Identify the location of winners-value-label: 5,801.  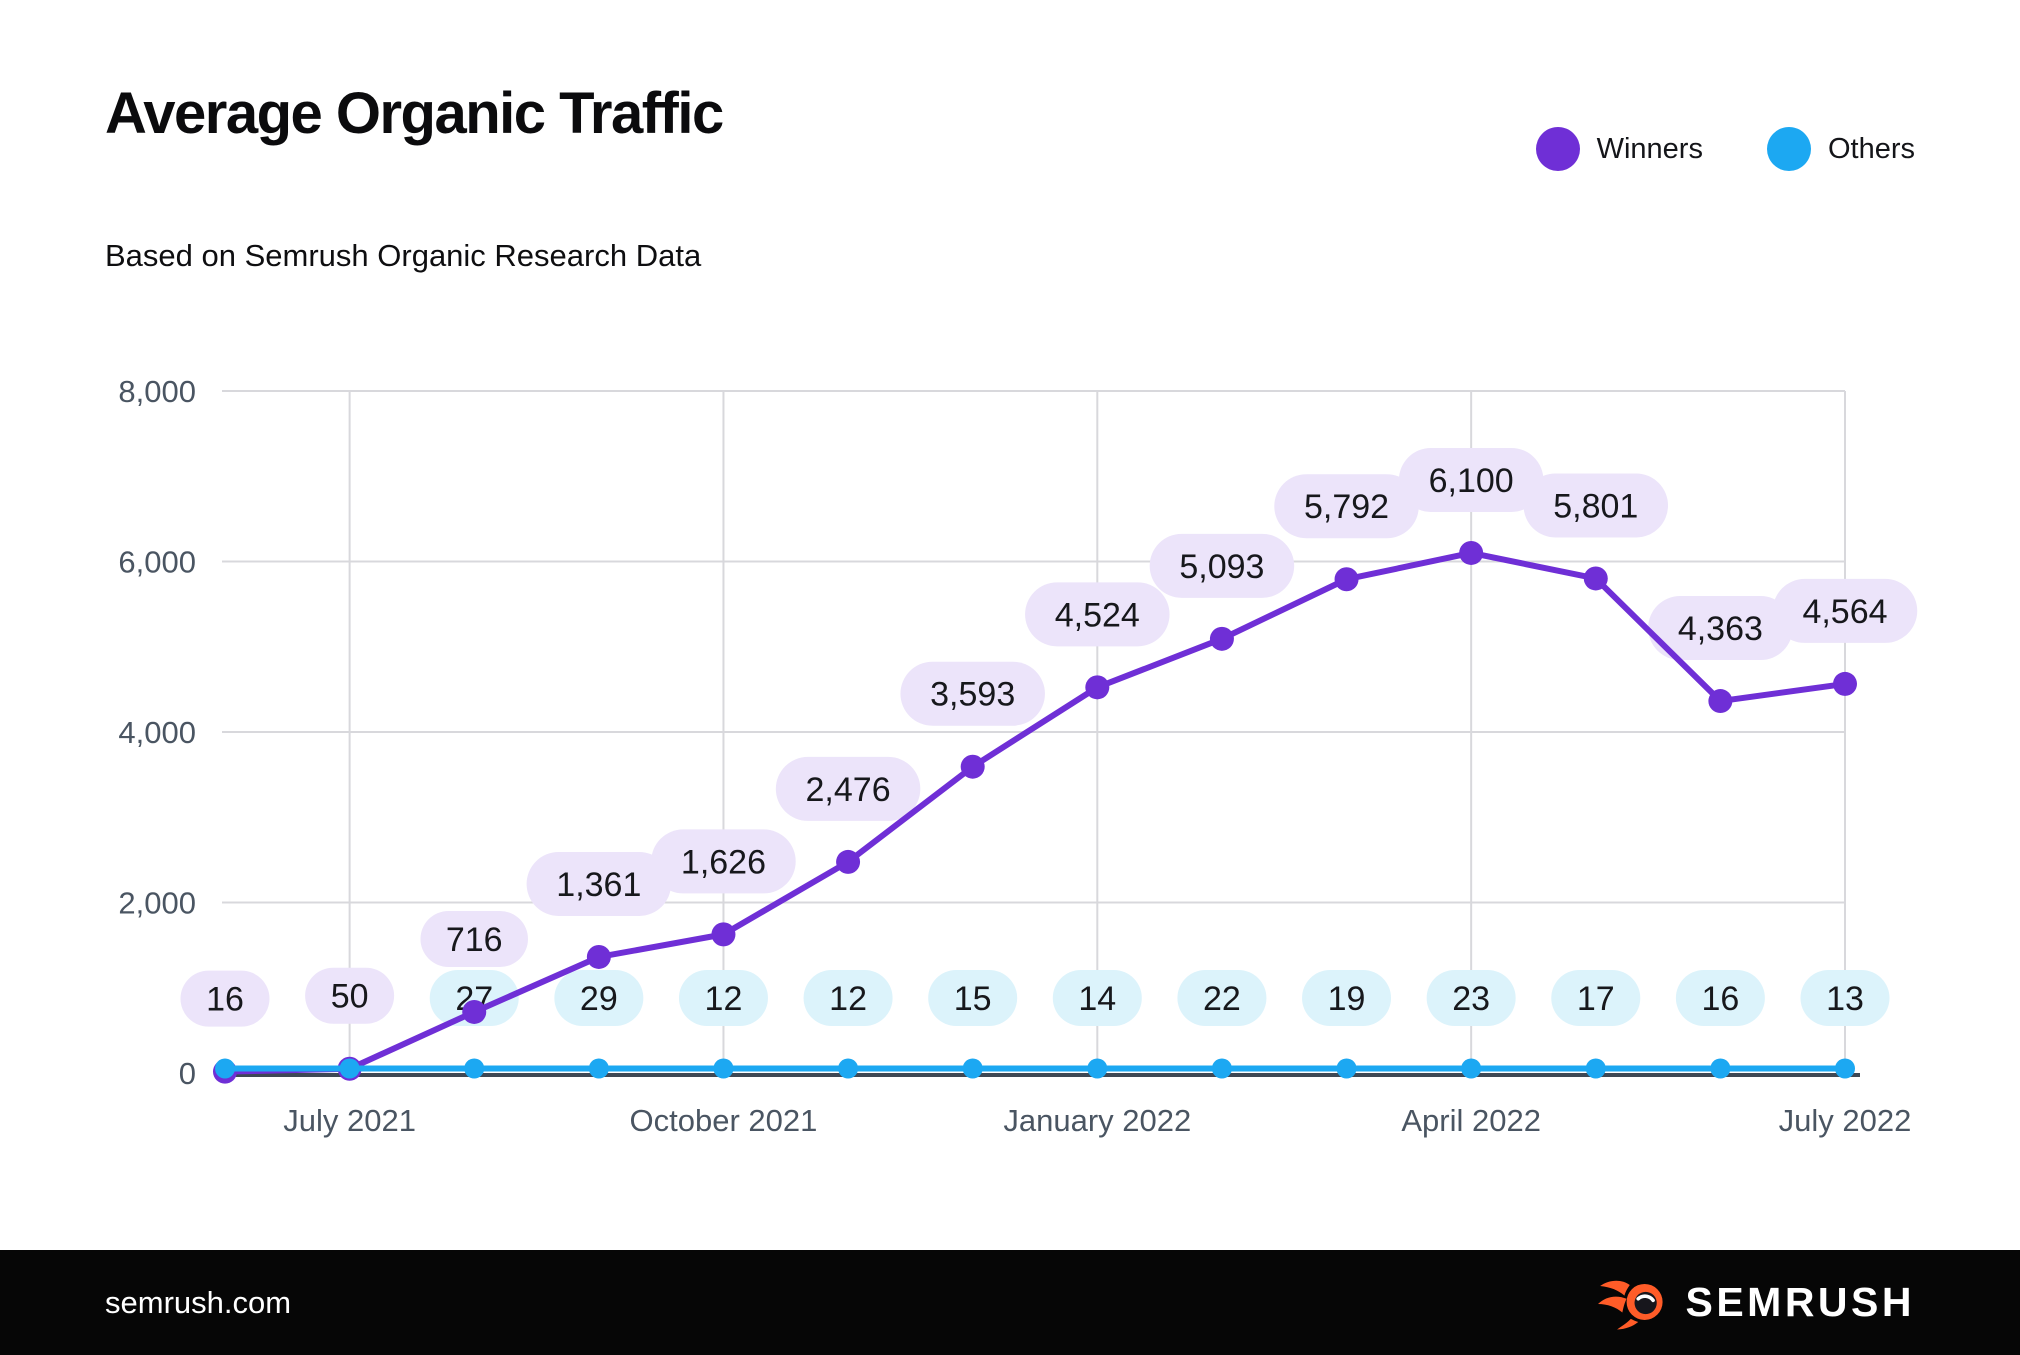
(1595, 506).